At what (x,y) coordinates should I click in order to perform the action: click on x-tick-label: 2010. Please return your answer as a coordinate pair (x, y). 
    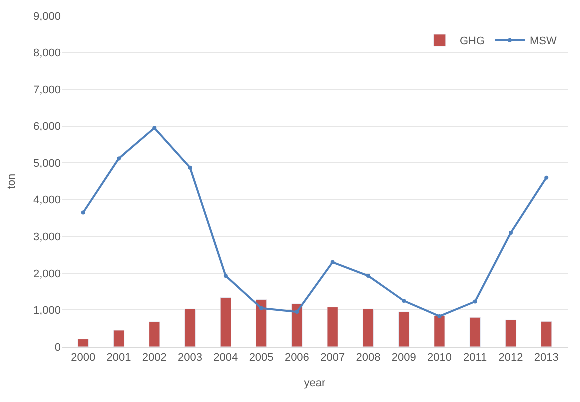
    Looking at the image, I should click on (439, 358).